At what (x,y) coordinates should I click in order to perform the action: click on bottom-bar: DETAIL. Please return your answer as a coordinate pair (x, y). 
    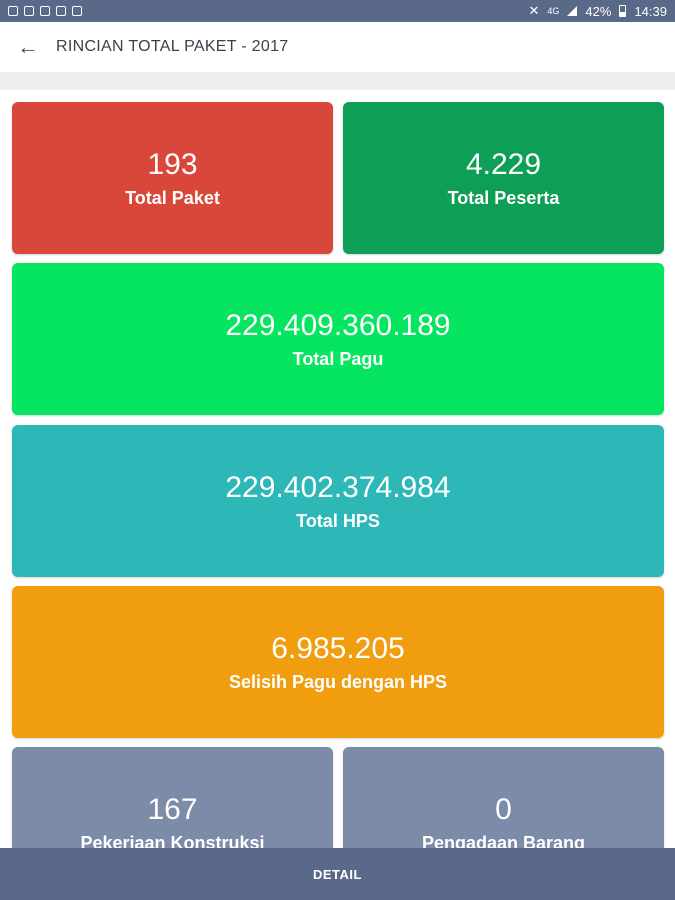
    Looking at the image, I should click on (337, 874).